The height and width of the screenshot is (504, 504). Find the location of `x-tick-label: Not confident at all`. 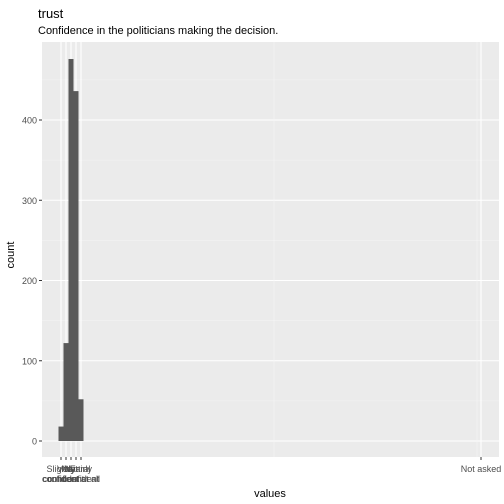

x-tick-label: Not confident at all is located at coordinates (71, 474).